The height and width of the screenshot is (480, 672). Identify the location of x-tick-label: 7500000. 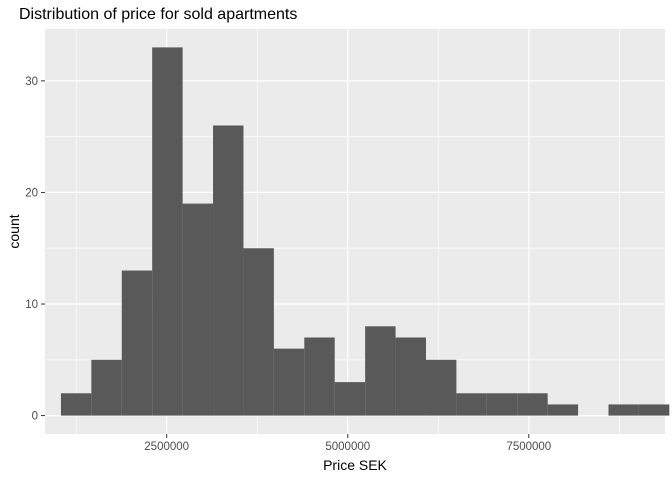
(528, 447).